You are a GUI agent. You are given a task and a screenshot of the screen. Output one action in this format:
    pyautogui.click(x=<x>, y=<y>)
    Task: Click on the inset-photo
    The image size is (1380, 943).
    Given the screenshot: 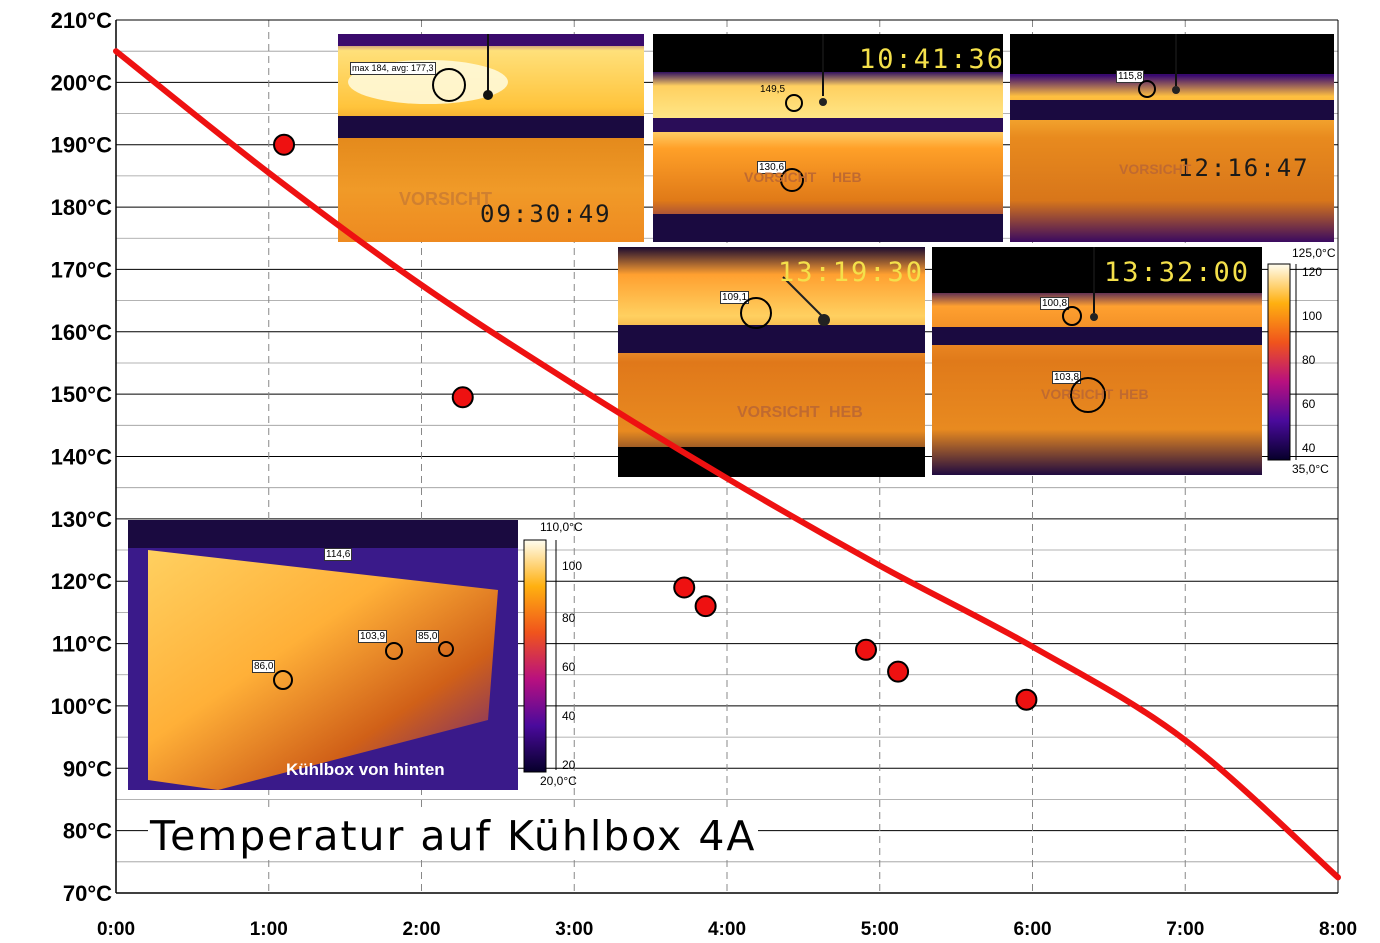 What is the action you would take?
    pyautogui.click(x=323, y=655)
    